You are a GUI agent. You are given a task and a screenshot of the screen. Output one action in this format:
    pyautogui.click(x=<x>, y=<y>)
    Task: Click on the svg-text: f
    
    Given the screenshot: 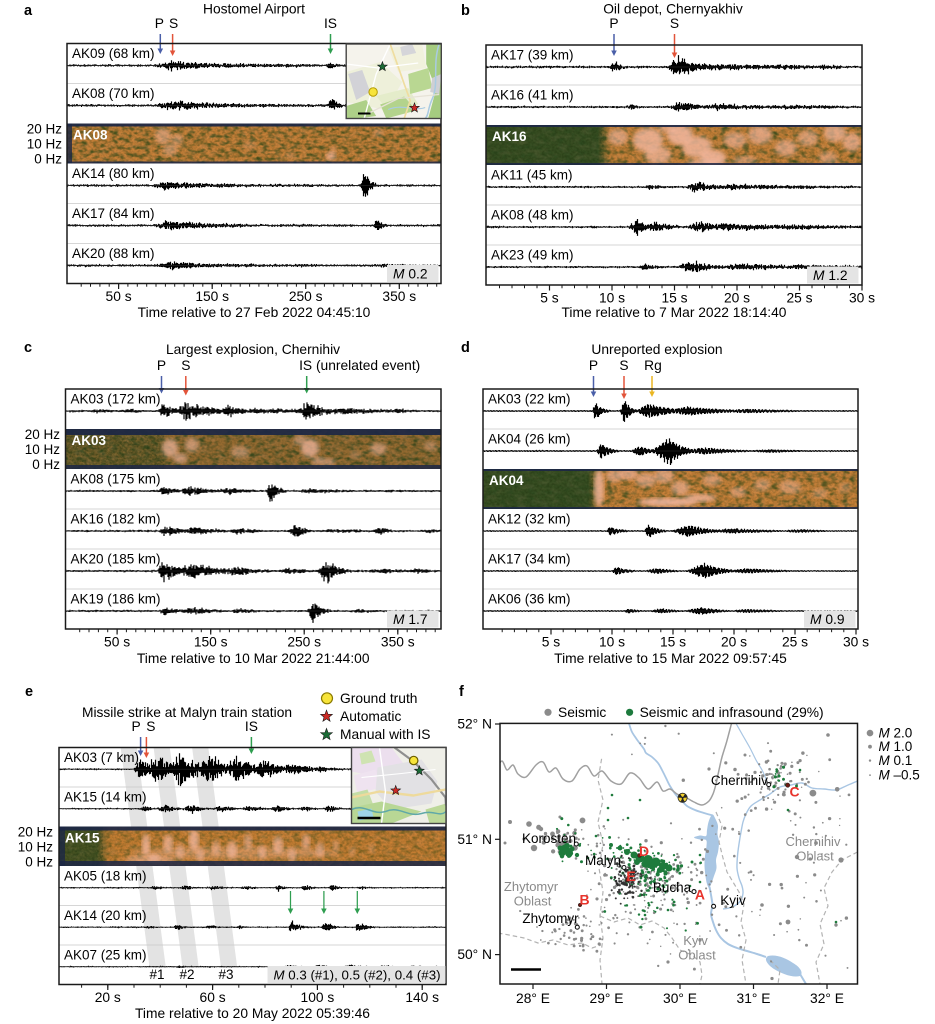 What is the action you would take?
    pyautogui.click(x=461, y=692)
    